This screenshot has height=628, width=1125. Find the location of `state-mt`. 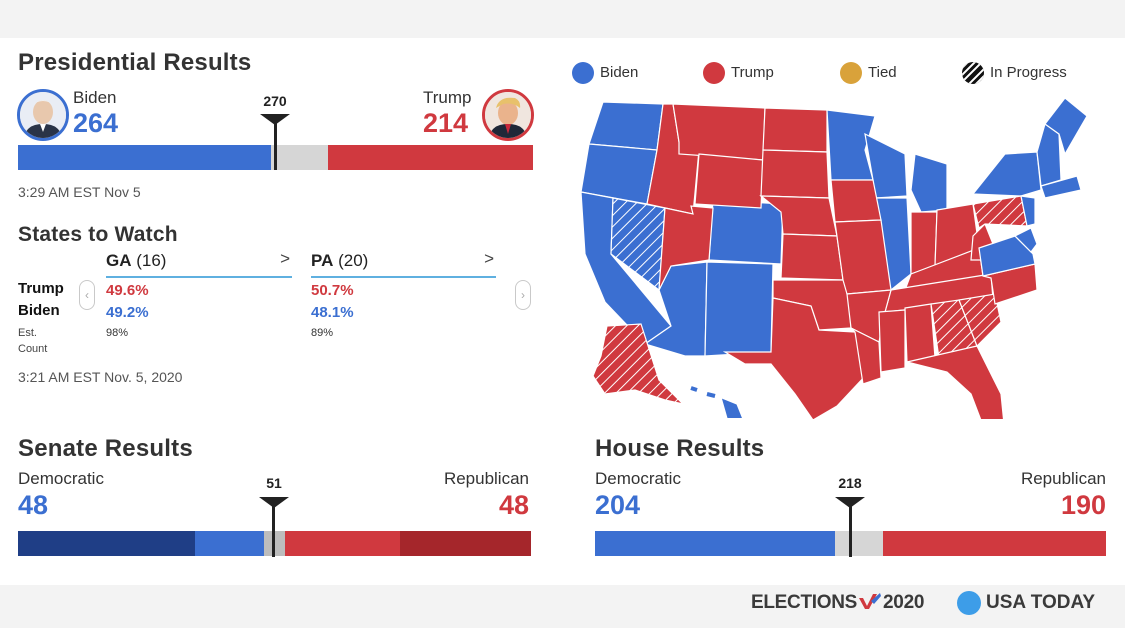

state-mt is located at coordinates (719, 132).